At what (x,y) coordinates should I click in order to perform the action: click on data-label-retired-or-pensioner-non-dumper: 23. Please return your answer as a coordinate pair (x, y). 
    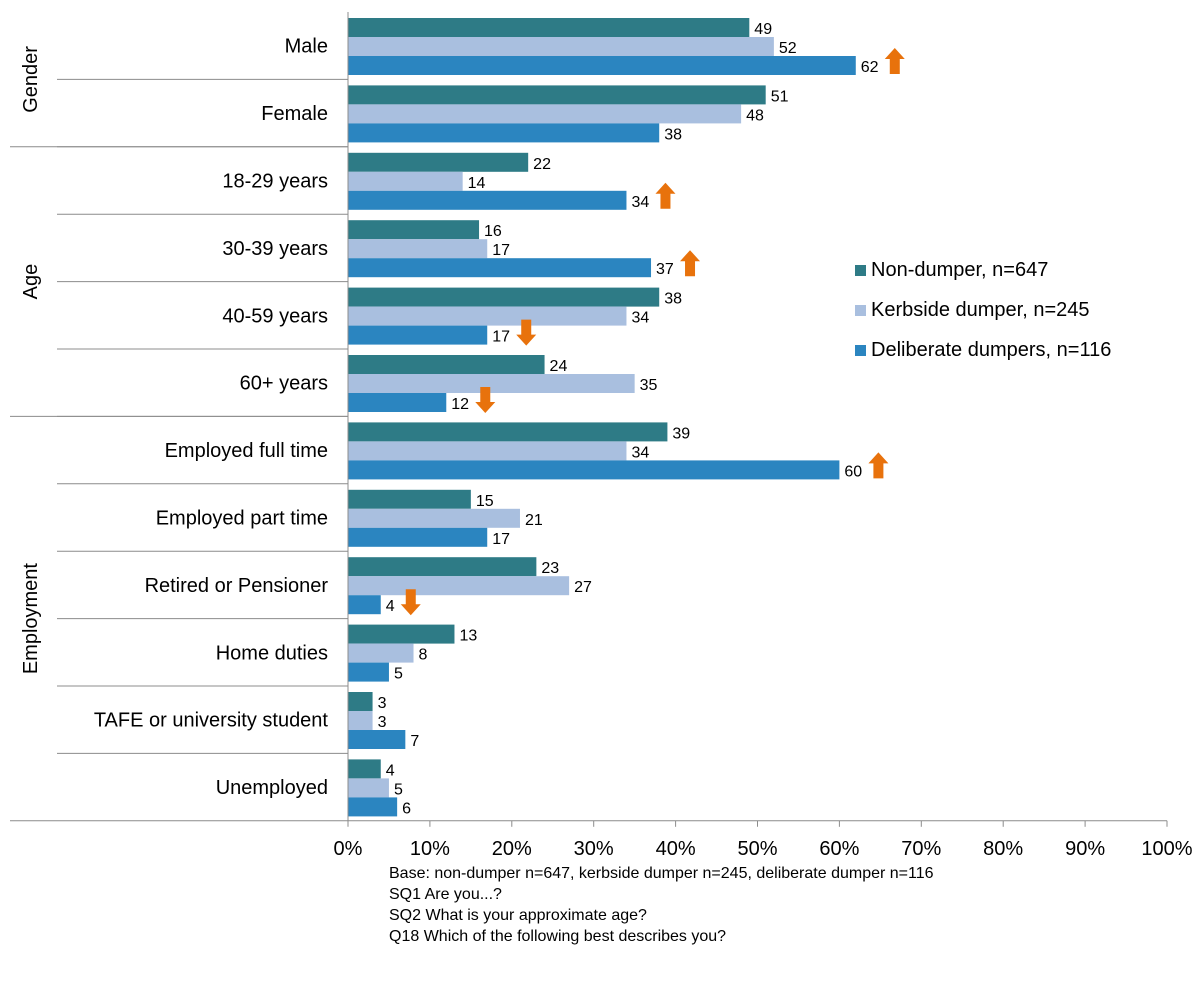
    Looking at the image, I should click on (550, 568).